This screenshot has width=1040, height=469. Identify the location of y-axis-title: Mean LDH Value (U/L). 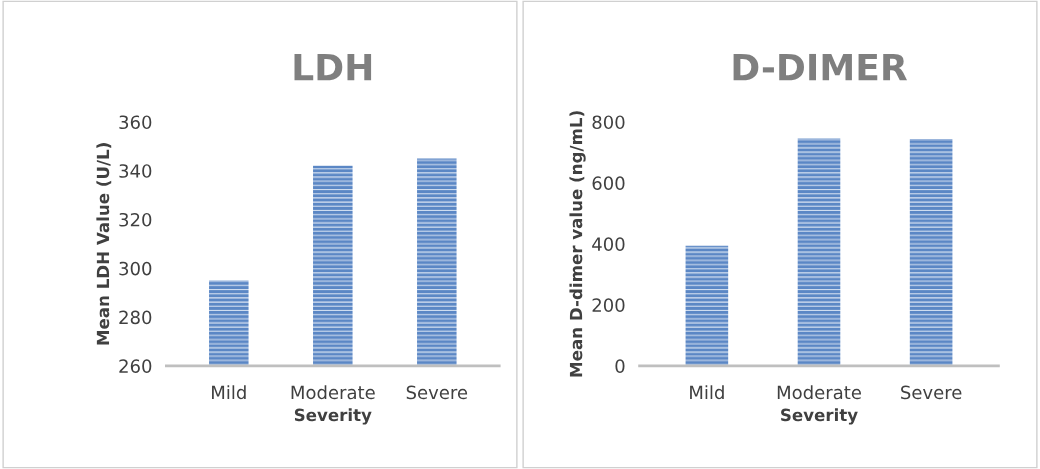
(104, 244).